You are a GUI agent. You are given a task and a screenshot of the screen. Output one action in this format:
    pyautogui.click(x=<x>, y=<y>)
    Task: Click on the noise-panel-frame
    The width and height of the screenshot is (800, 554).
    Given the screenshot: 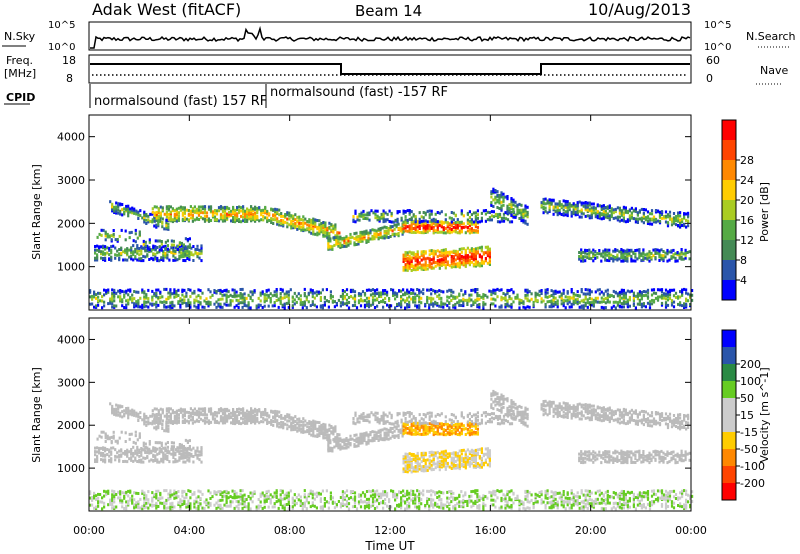 What is the action you would take?
    pyautogui.click(x=390, y=36)
    